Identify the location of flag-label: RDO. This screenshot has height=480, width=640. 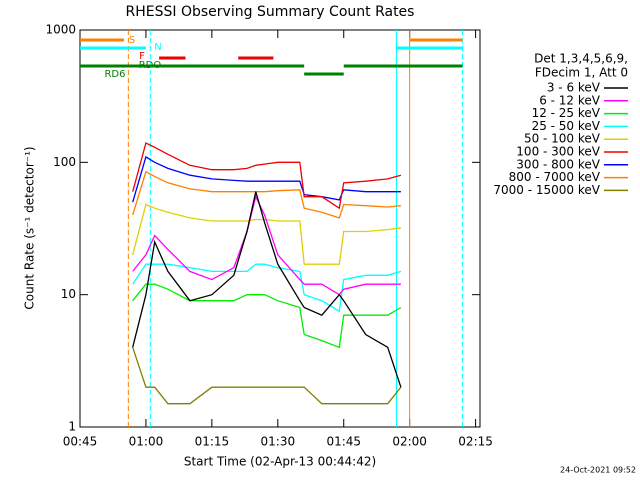
(150, 65).